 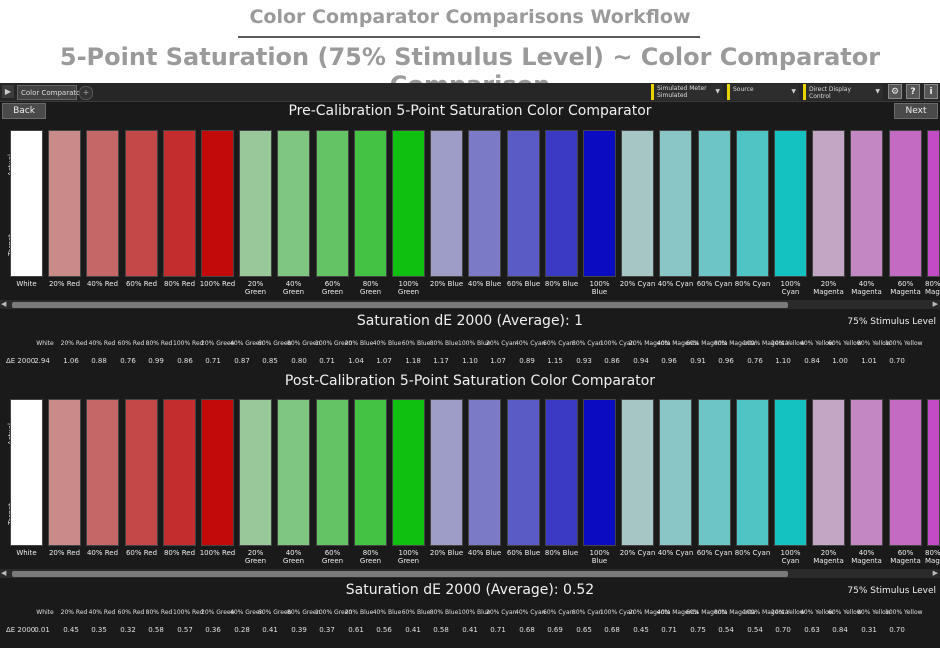 What do you see at coordinates (913, 91) in the screenshot?
I see `help-button: ?` at bounding box center [913, 91].